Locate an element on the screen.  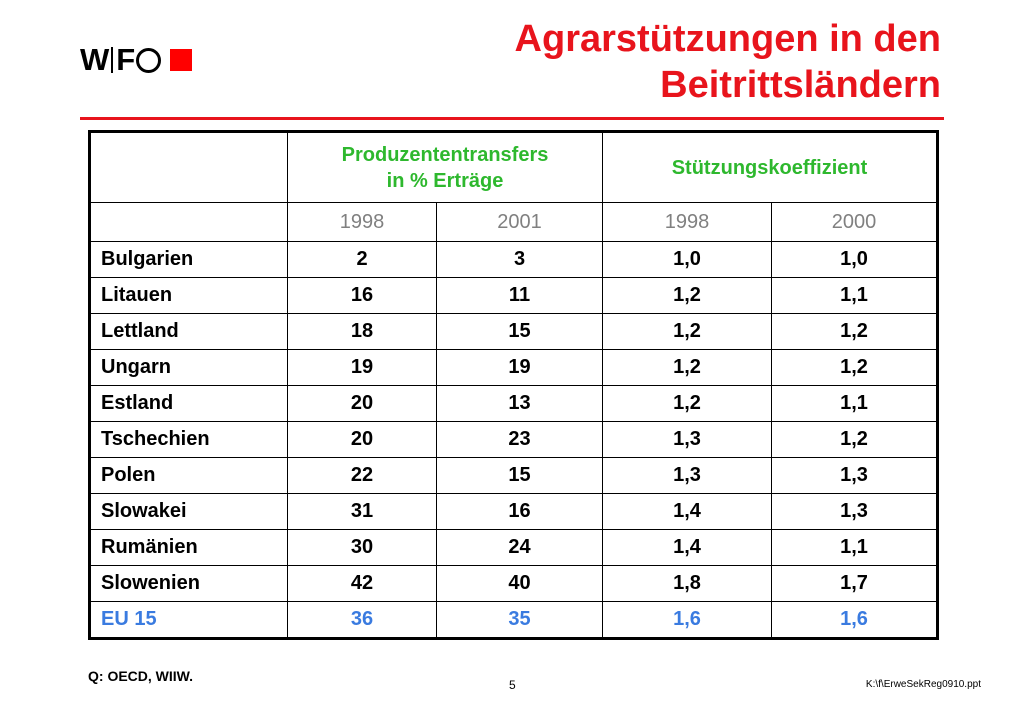
year-cell: 2001 is located at coordinates (519, 222).